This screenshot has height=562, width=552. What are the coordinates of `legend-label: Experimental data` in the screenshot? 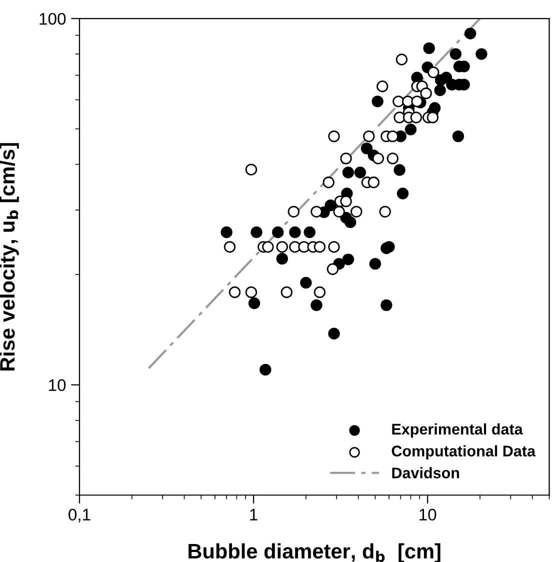 It's located at (457, 430).